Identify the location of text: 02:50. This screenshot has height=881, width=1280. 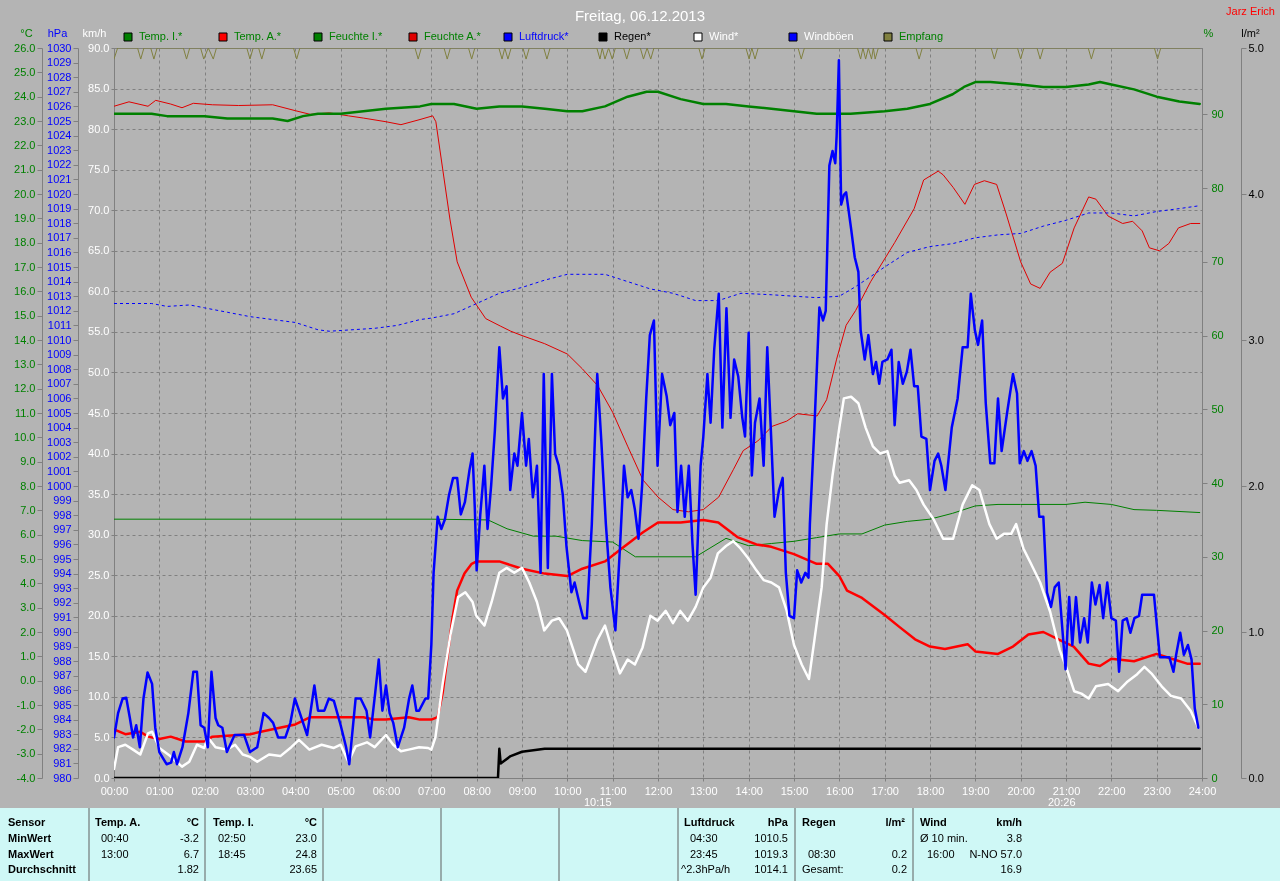
(232, 838).